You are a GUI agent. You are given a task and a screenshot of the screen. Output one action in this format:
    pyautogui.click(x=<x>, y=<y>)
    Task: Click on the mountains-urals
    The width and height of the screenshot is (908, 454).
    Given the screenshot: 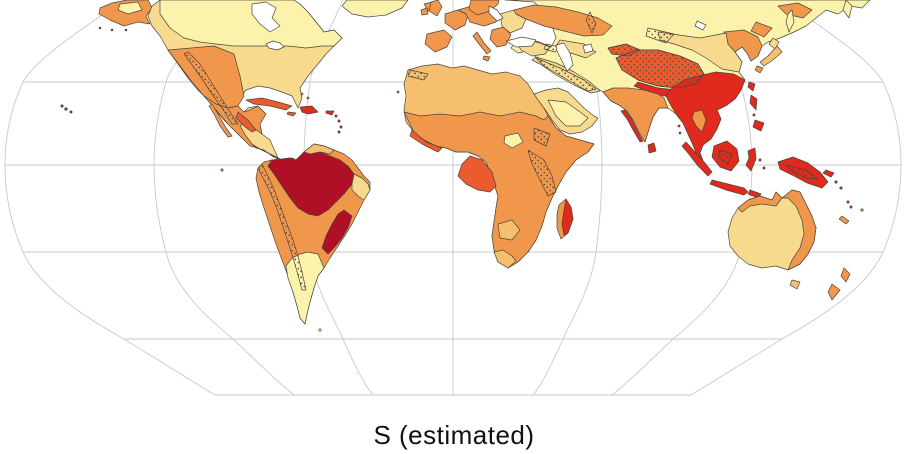 What is the action you would take?
    pyautogui.click(x=591, y=22)
    